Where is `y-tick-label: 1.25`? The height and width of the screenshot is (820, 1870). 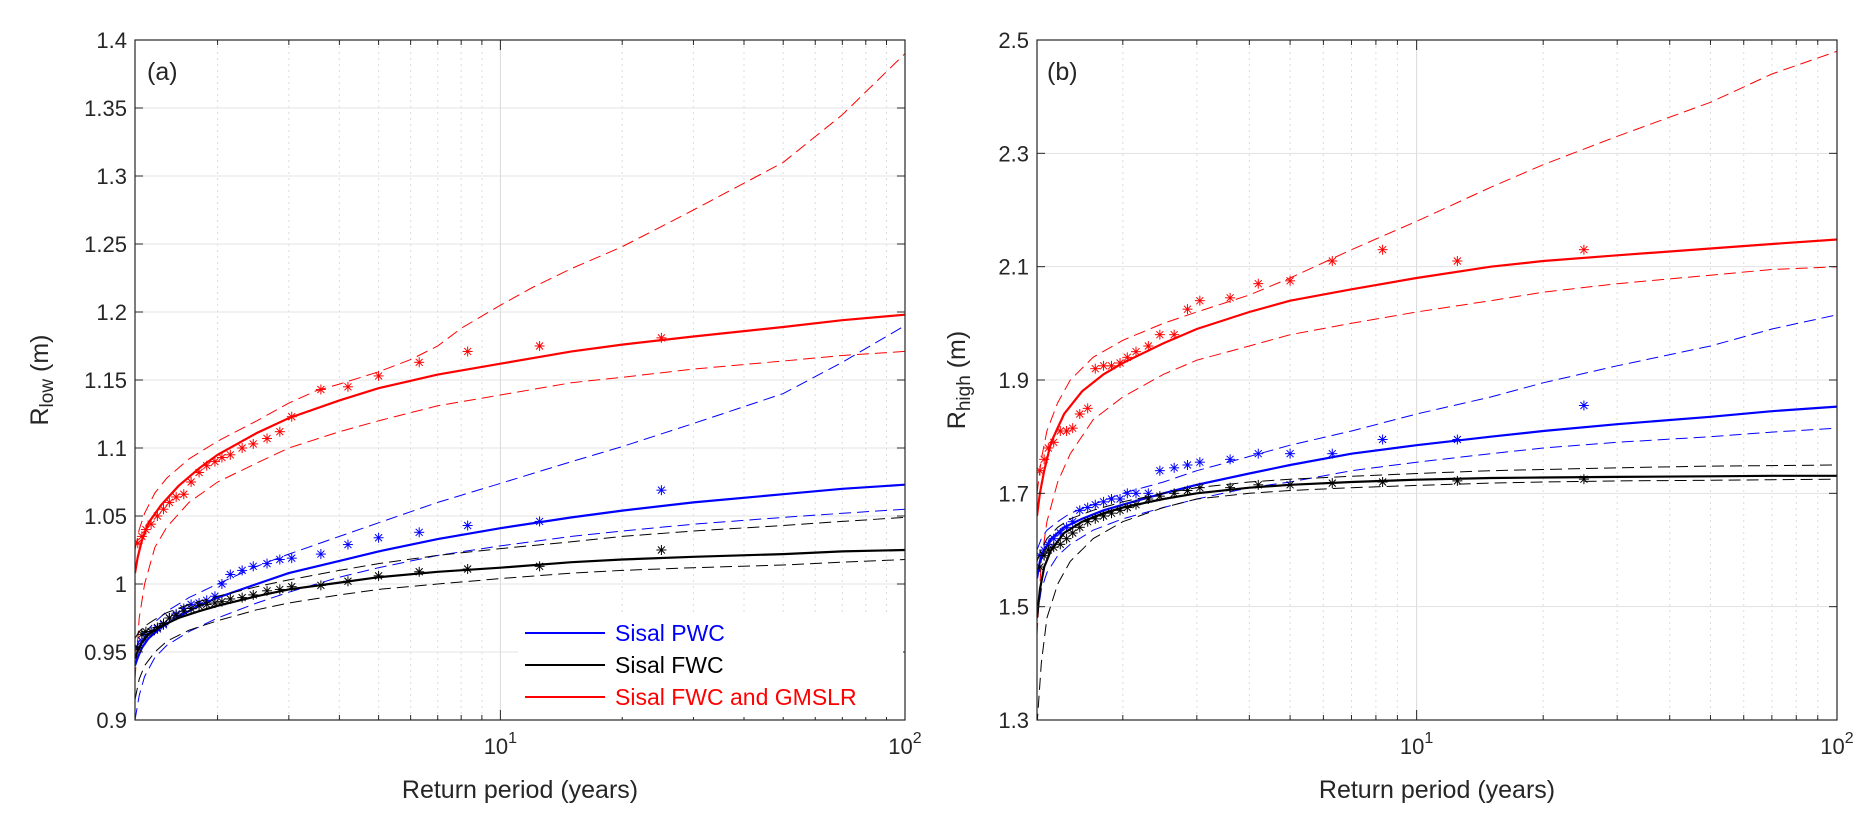
y-tick-label: 1.25 is located at coordinates (105, 244).